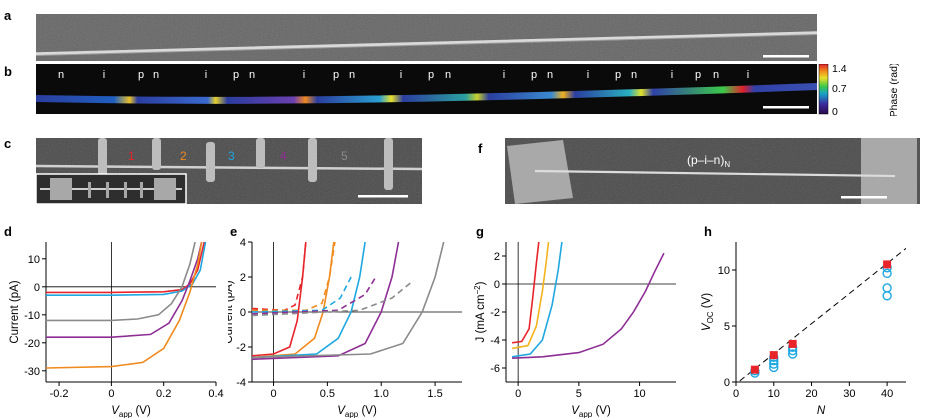 The height and width of the screenshot is (418, 927). I want to click on y-tick-label: -20, so click(32, 344).